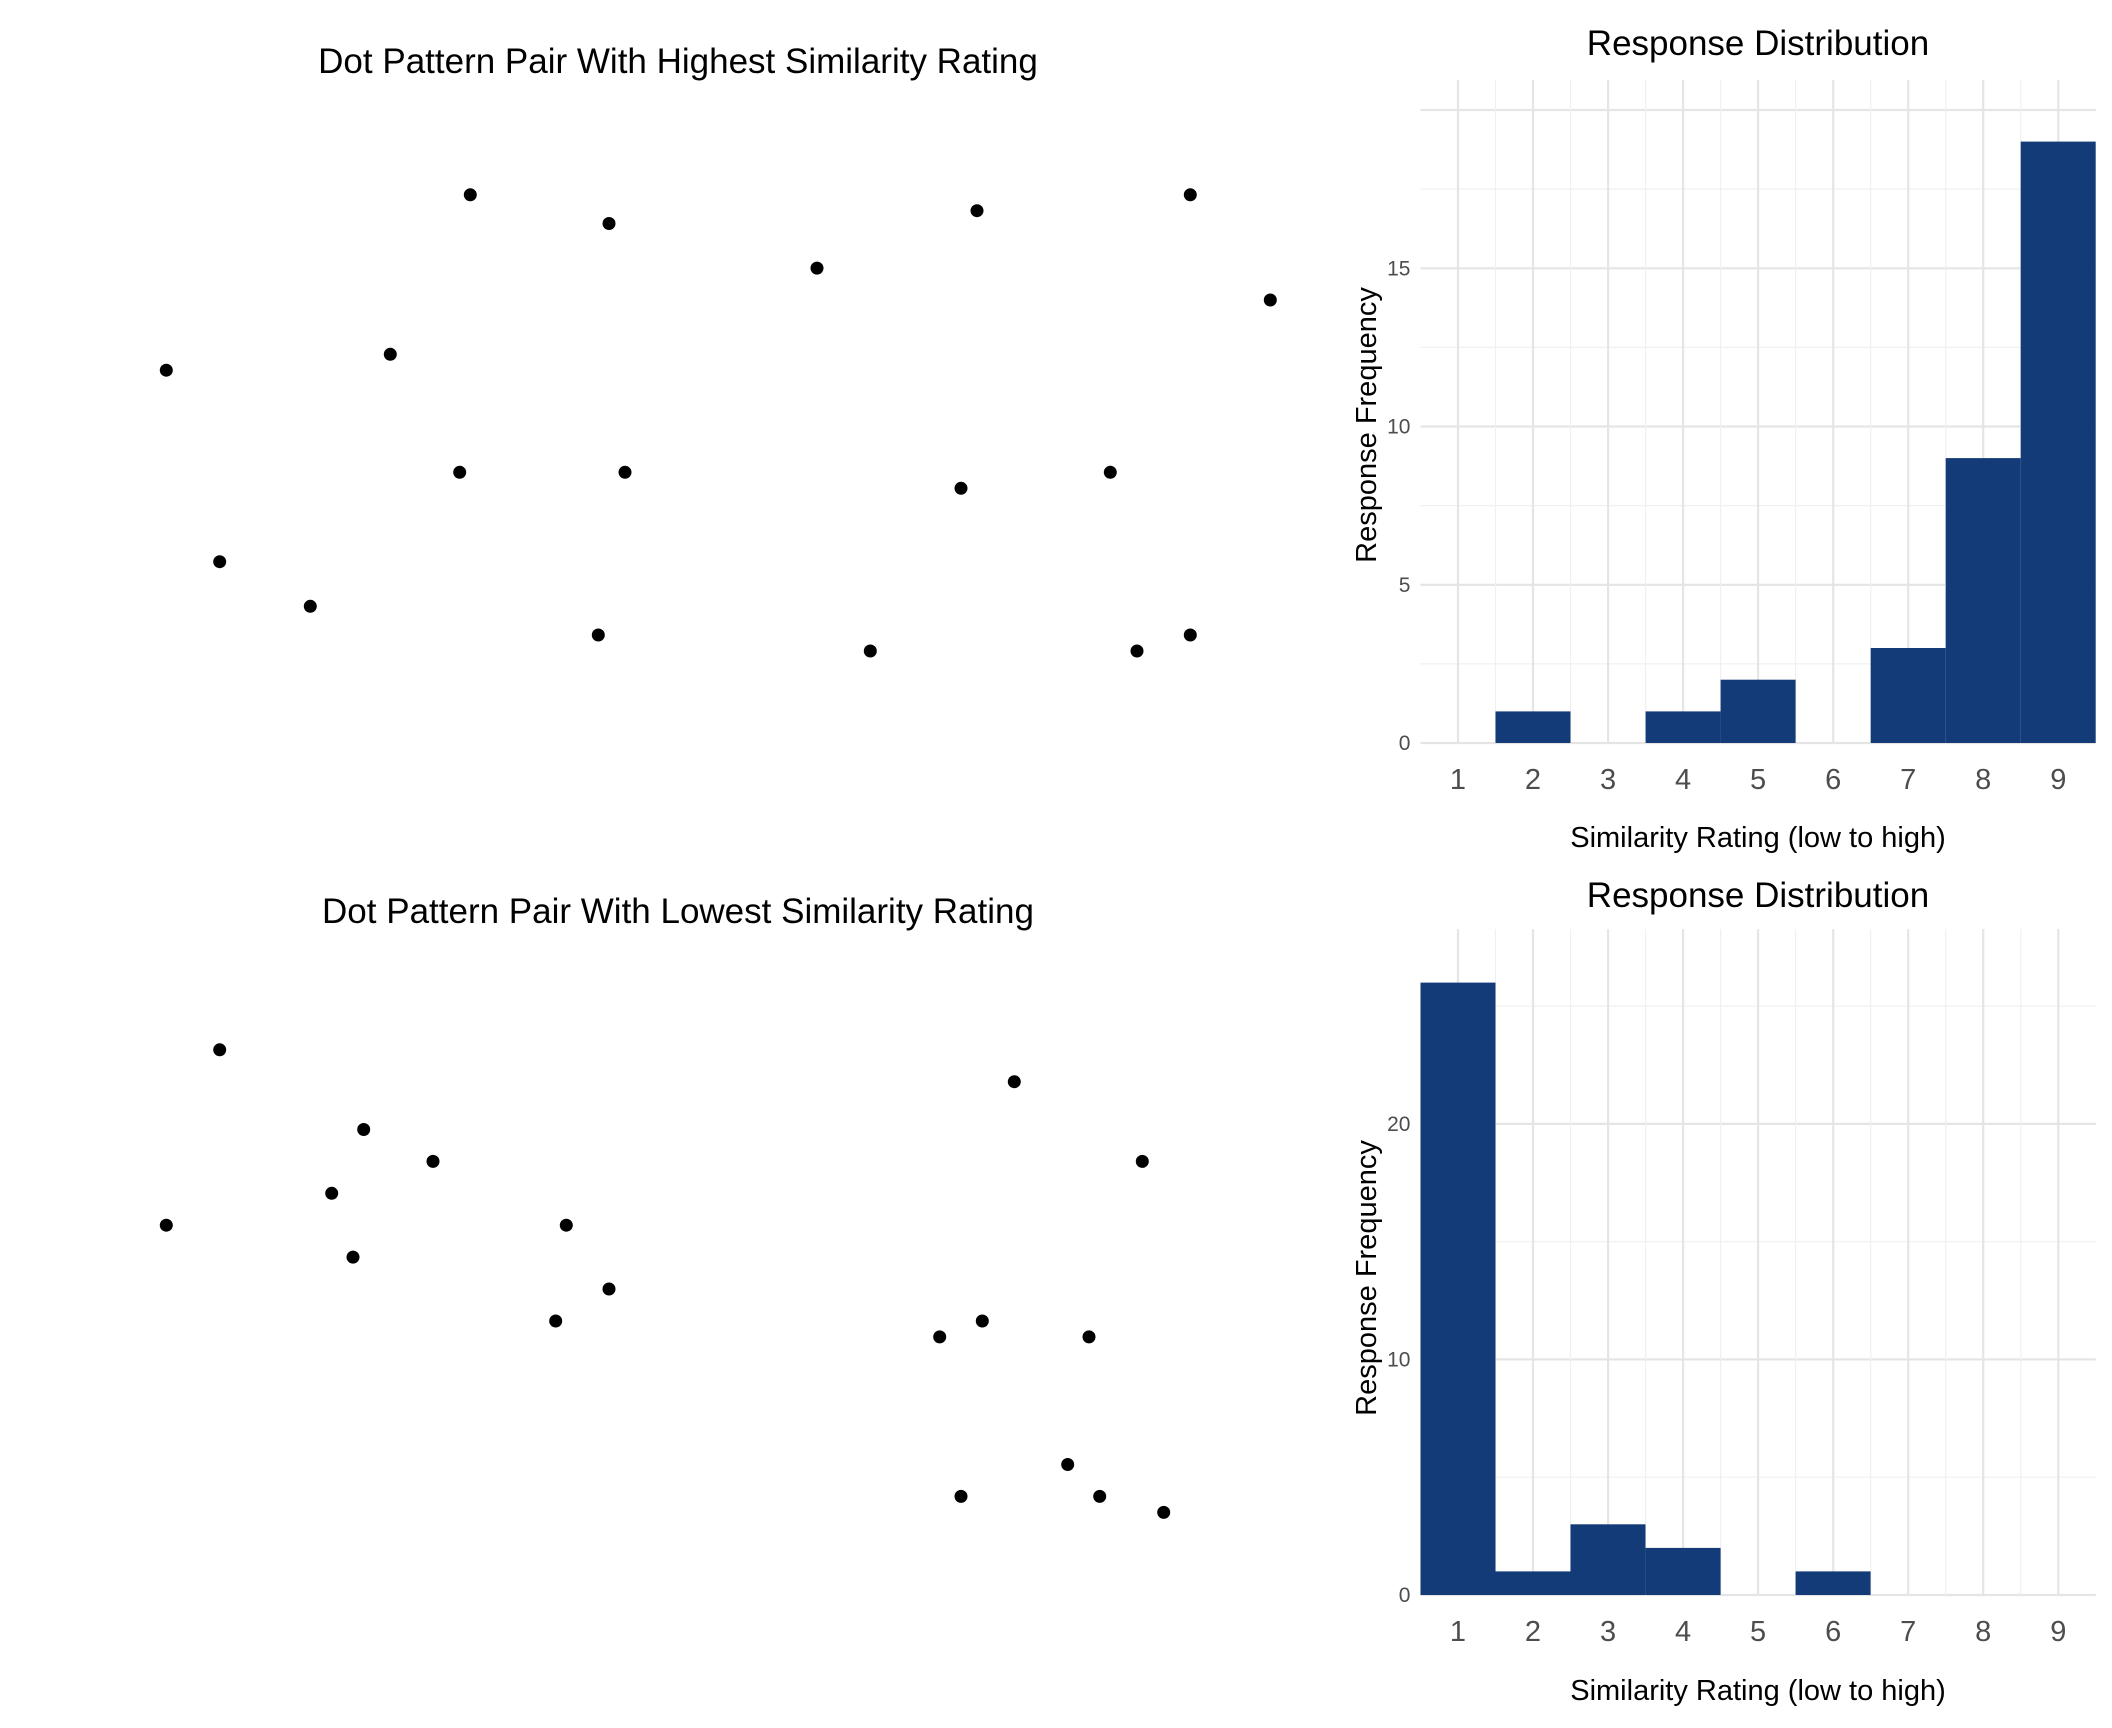 The height and width of the screenshot is (1728, 2112). What do you see at coordinates (1908, 780) in the screenshot?
I see `top-histogram-x-tick-label: 7` at bounding box center [1908, 780].